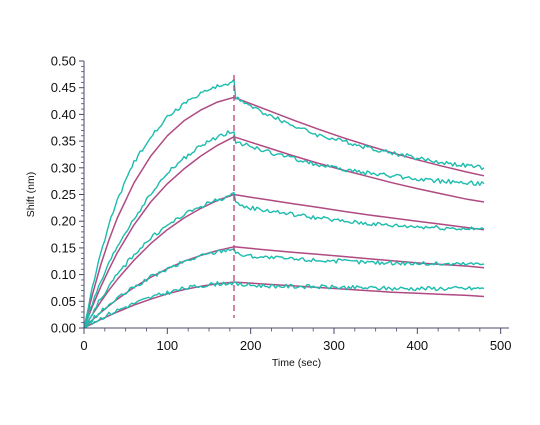 The width and height of the screenshot is (540, 425). Describe the element at coordinates (193, 340) in the screenshot. I see `x-tick: 100` at that location.